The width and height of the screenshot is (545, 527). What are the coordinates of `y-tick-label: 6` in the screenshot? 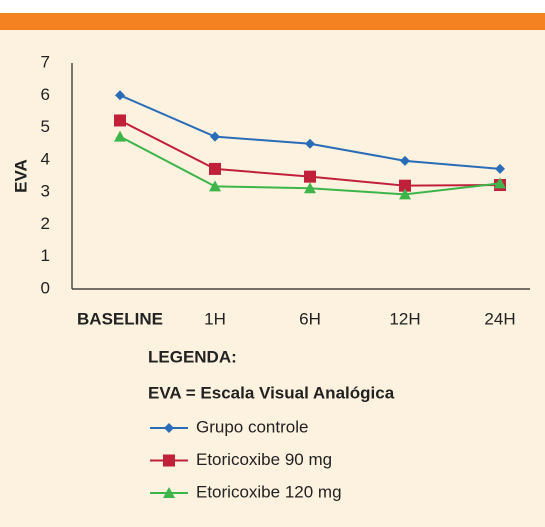 It's located at (45, 94).